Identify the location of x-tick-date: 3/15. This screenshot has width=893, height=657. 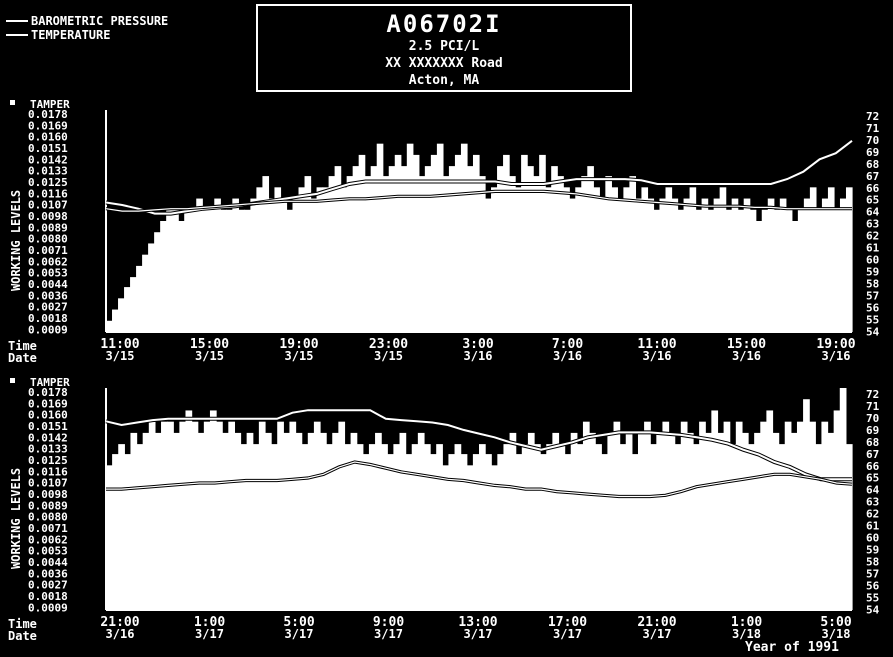
(209, 356).